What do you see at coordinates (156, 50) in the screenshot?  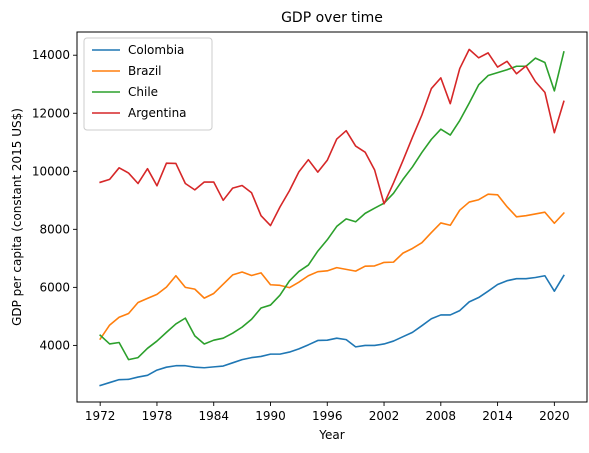 I see `legend-label-colombia: Colombia` at bounding box center [156, 50].